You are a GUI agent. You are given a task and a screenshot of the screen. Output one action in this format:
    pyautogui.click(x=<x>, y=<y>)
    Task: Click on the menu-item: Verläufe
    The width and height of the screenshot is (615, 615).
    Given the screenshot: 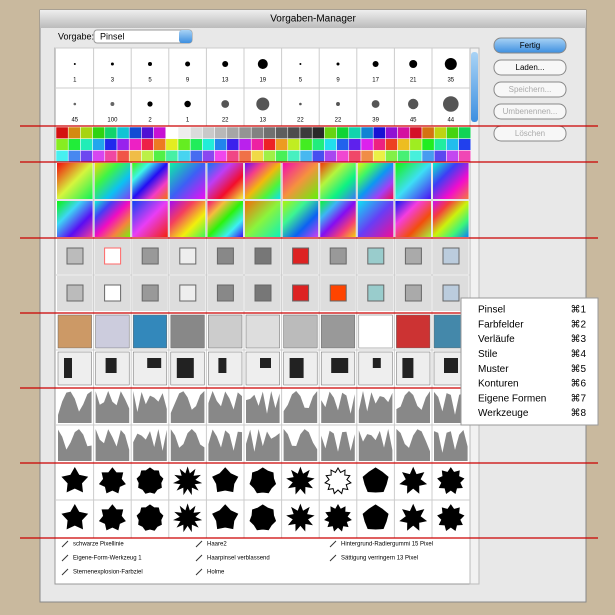 What is the action you would take?
    pyautogui.click(x=496, y=339)
    